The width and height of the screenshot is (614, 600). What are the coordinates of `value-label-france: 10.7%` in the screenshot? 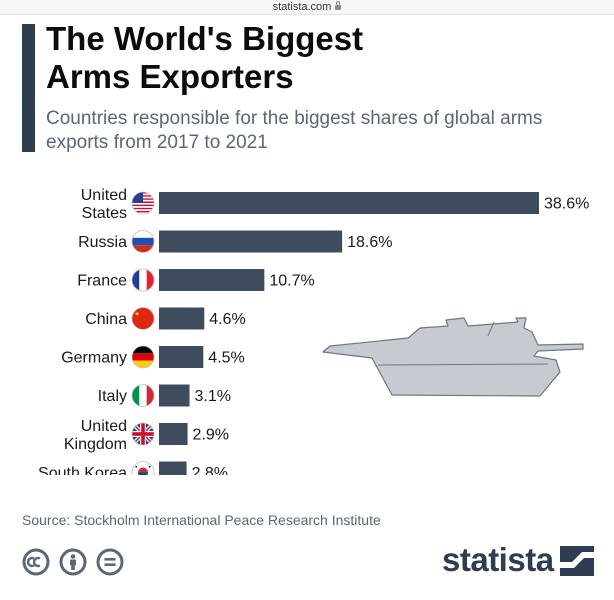 It's located at (291, 281).